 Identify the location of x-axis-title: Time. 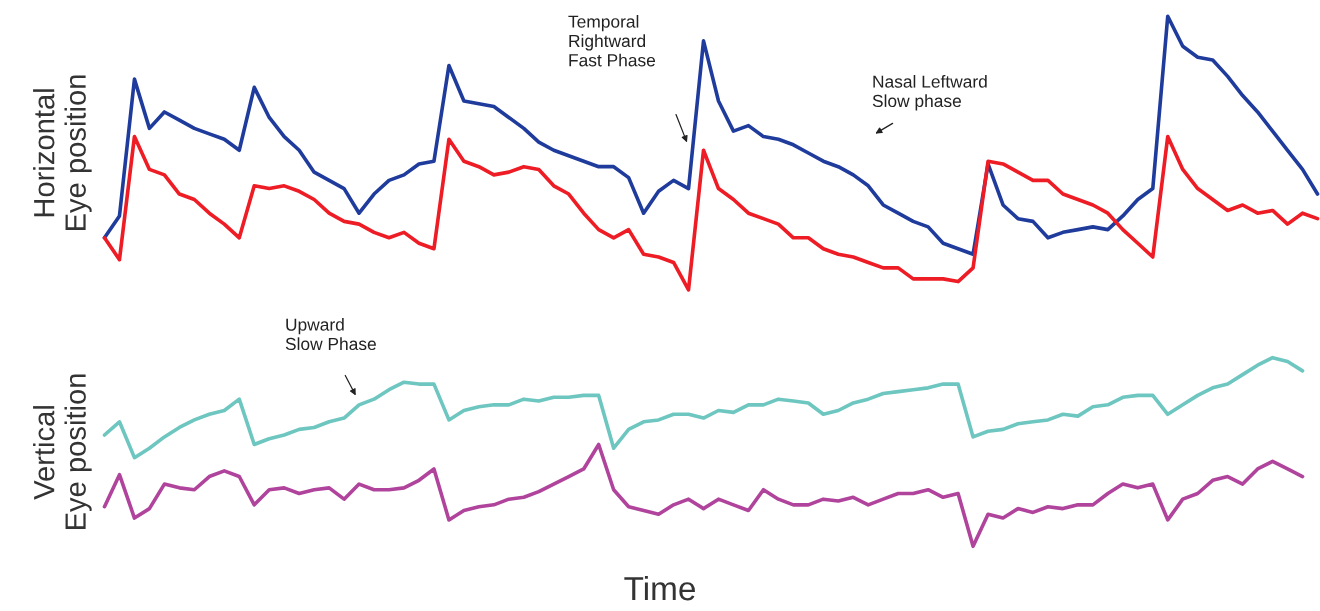
(659, 588).